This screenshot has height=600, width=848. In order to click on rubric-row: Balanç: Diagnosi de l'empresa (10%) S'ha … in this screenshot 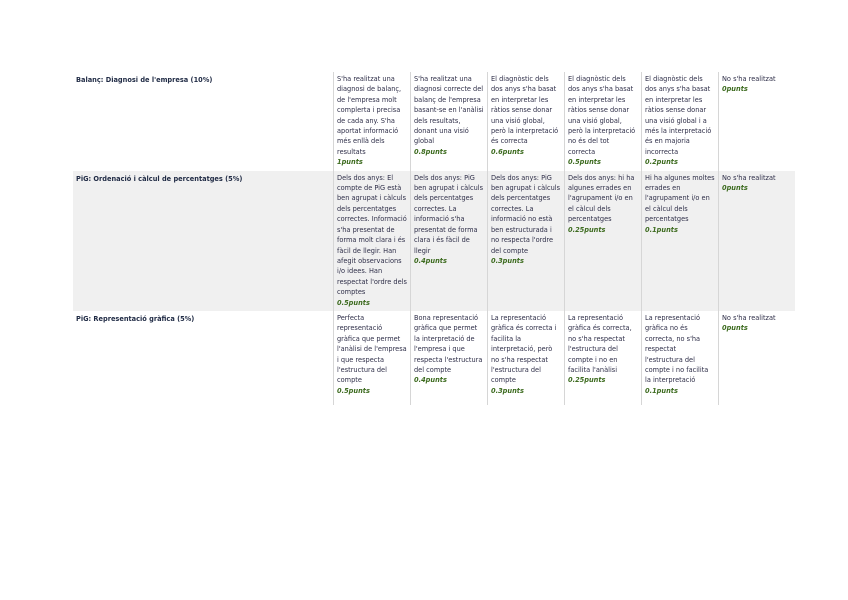, I will do `click(434, 121)`.